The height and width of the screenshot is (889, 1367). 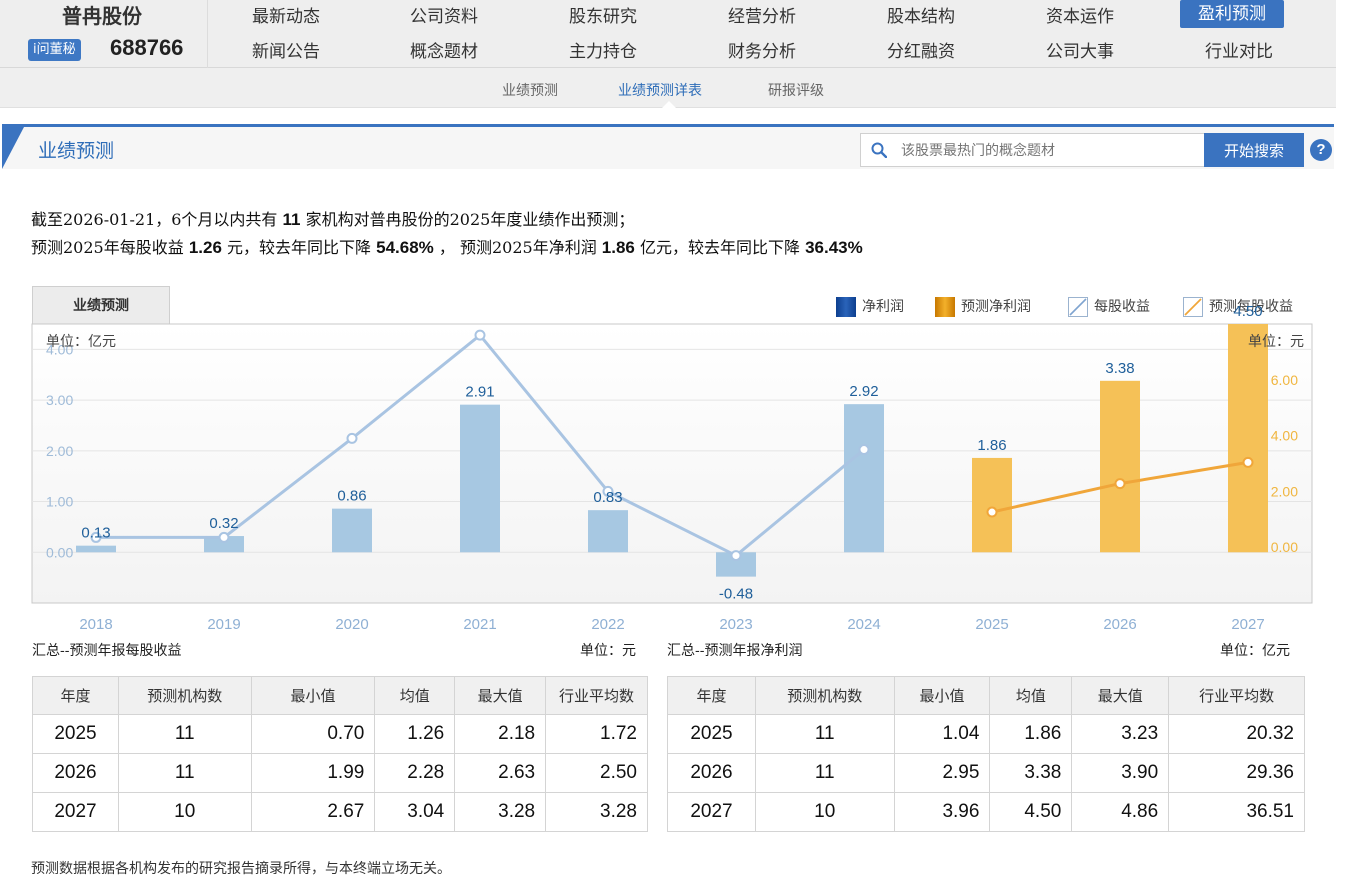 What do you see at coordinates (54, 50) in the screenshot?
I see `ask-secretary-button: i问董秘` at bounding box center [54, 50].